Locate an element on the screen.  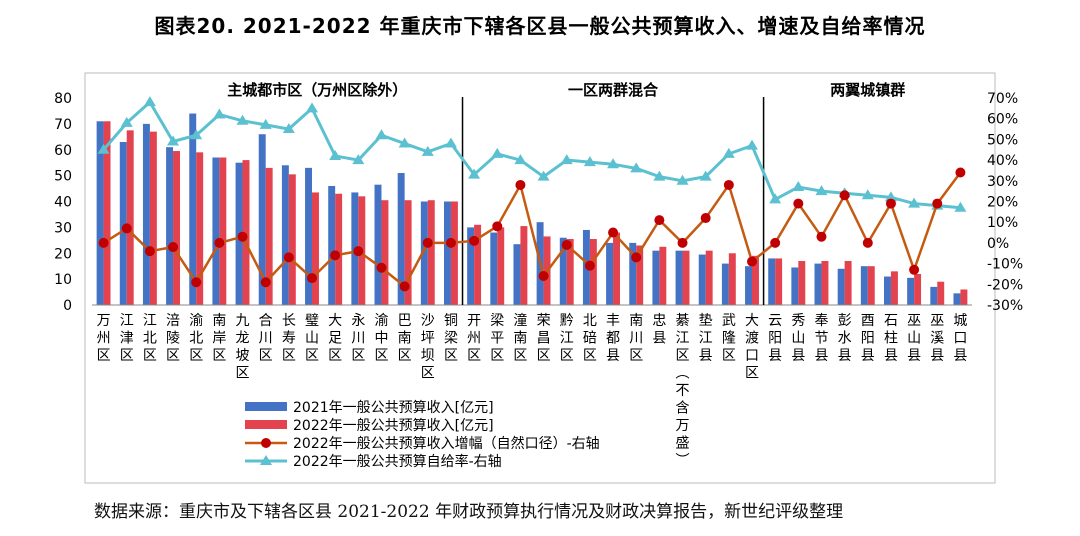
x-tick-label: 涪陵区 is located at coordinates (173, 338).